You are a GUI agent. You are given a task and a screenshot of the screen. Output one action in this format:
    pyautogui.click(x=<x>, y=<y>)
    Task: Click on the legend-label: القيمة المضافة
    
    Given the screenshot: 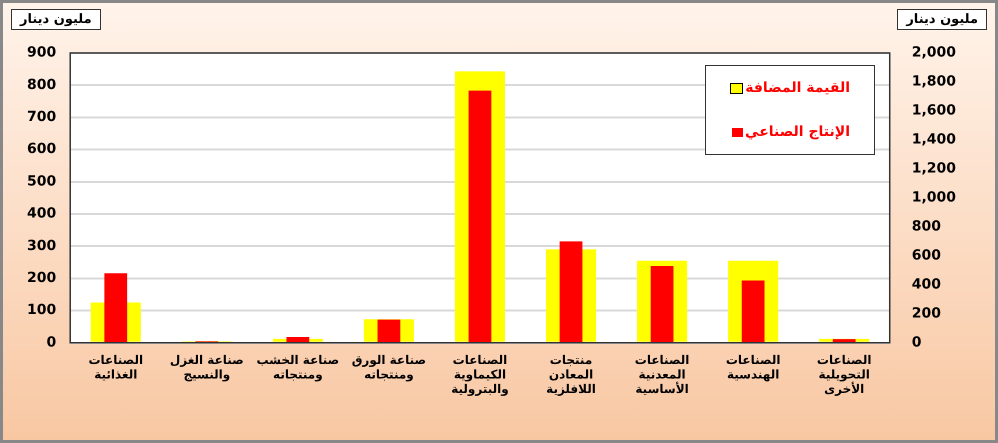 What is the action you would take?
    pyautogui.click(x=797, y=88)
    